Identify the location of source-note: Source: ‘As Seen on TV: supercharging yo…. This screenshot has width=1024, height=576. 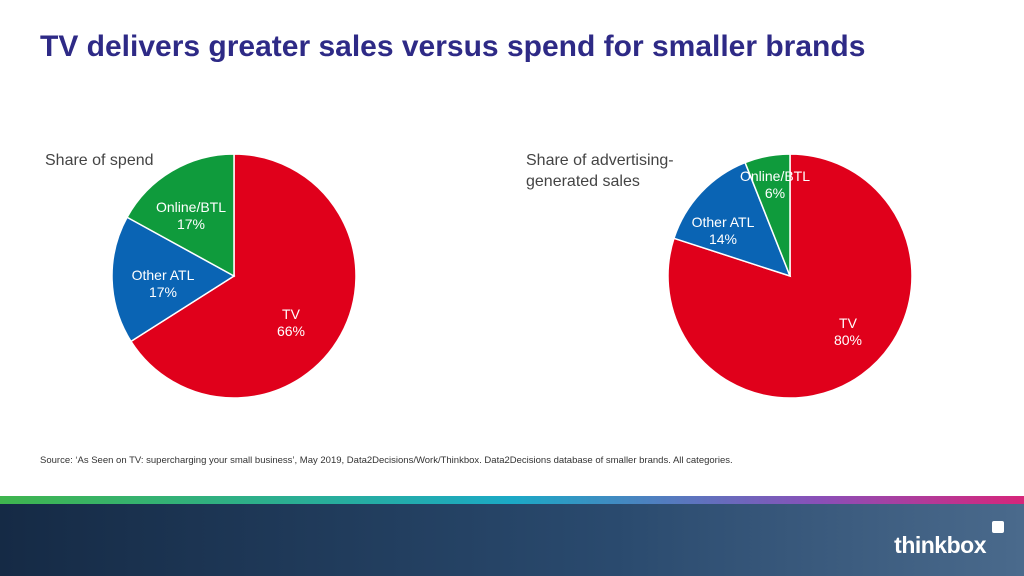
(386, 460).